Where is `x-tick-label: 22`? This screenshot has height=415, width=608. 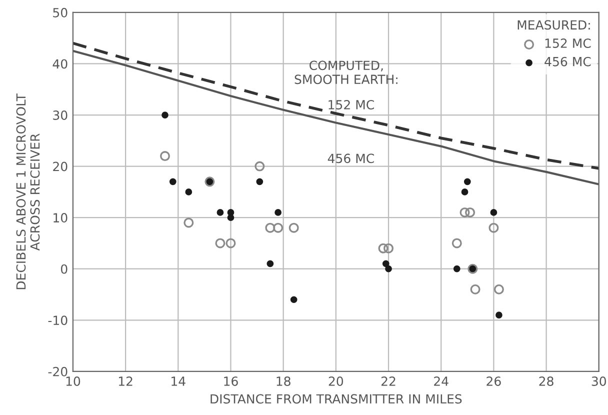
x-tick-label: 22 is located at coordinates (388, 381).